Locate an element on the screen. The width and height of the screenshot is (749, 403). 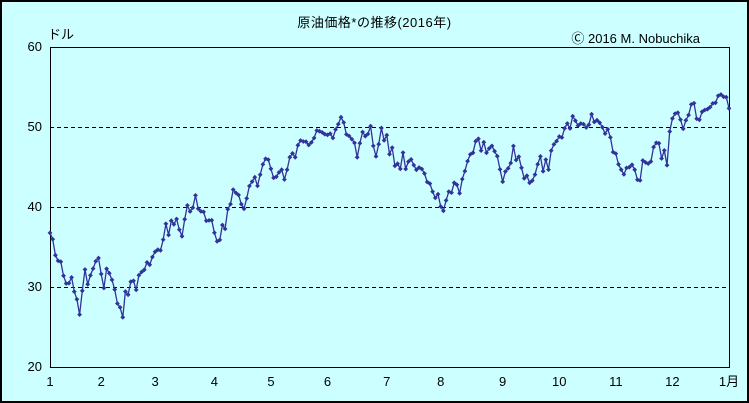
y-tick-label: 50 is located at coordinates (34, 126).